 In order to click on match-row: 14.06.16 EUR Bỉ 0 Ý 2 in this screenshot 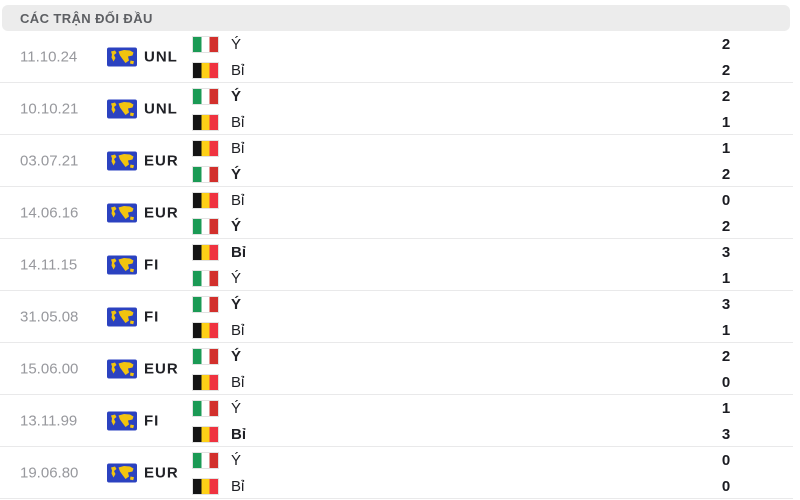, I will do `click(396, 213)`.